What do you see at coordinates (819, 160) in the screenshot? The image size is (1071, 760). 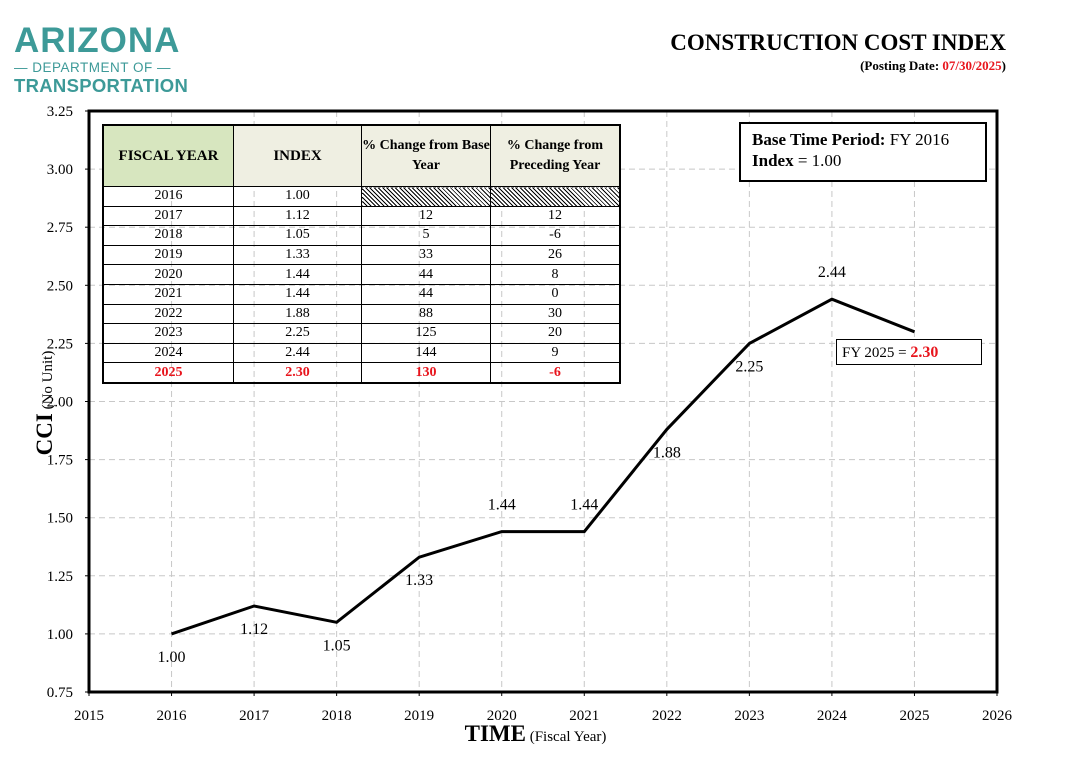 I see `base-index-value: = 1.00` at bounding box center [819, 160].